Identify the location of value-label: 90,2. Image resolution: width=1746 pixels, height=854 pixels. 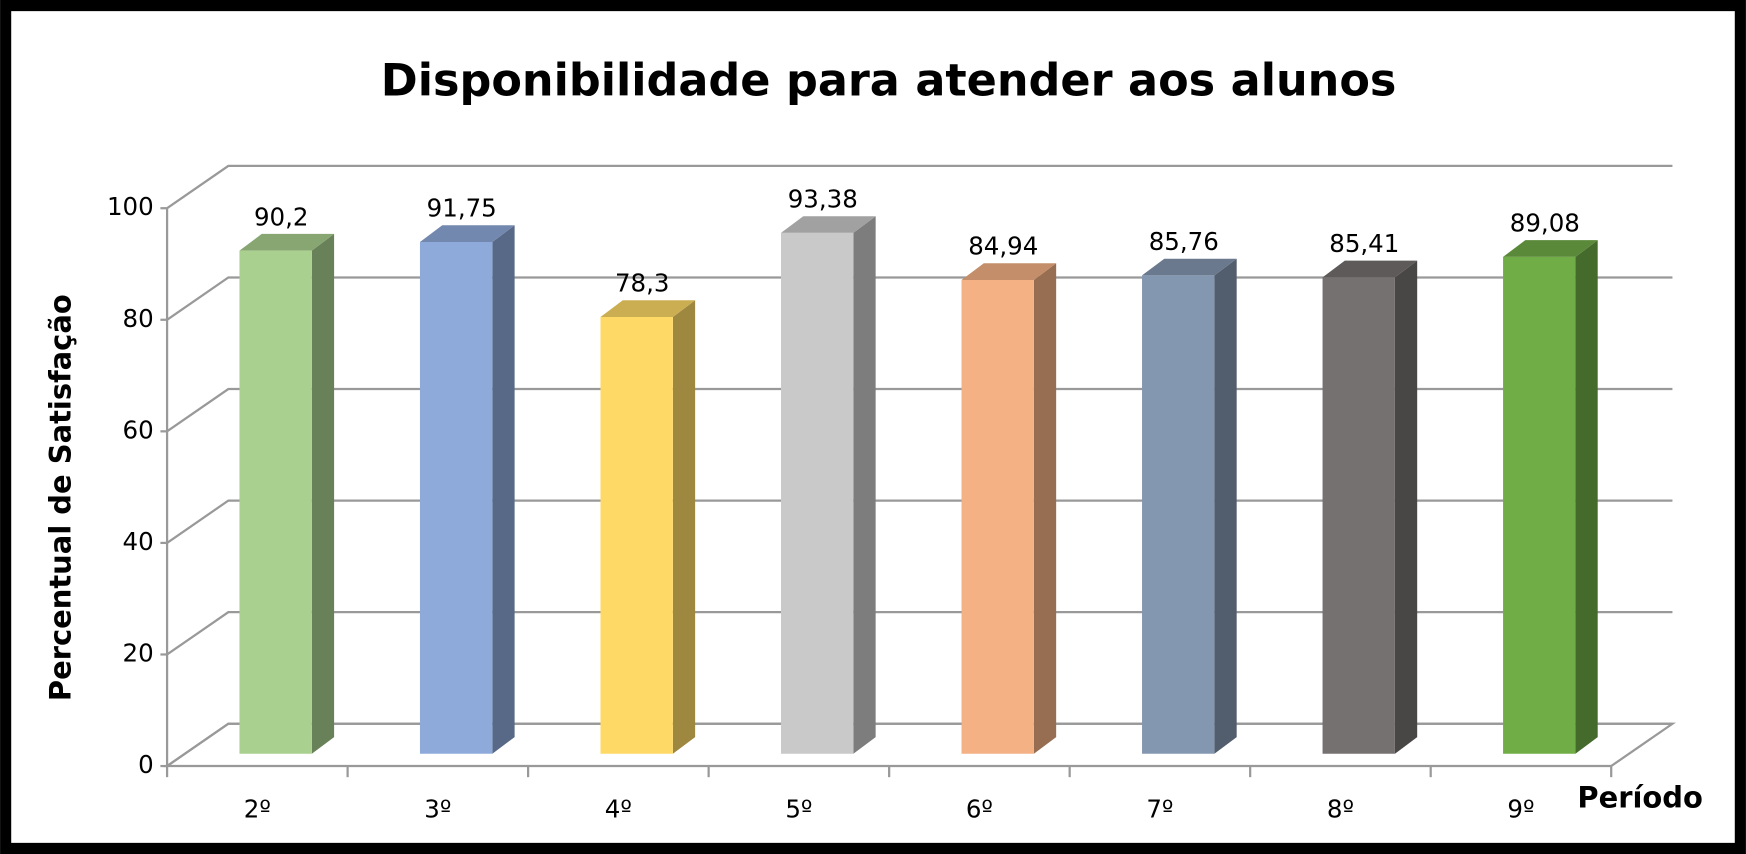
(281, 216).